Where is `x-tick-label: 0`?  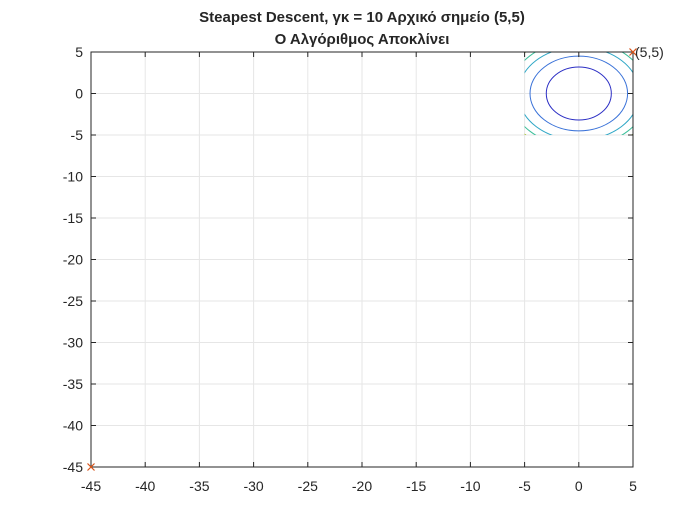
x-tick-label: 0 is located at coordinates (579, 486).